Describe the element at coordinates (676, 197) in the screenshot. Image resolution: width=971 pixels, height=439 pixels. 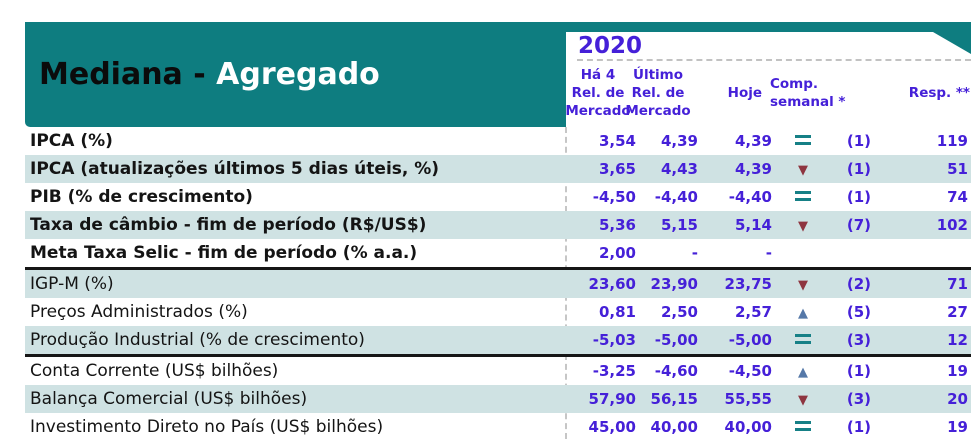
I see `value-ultimo: -4,40` at that location.